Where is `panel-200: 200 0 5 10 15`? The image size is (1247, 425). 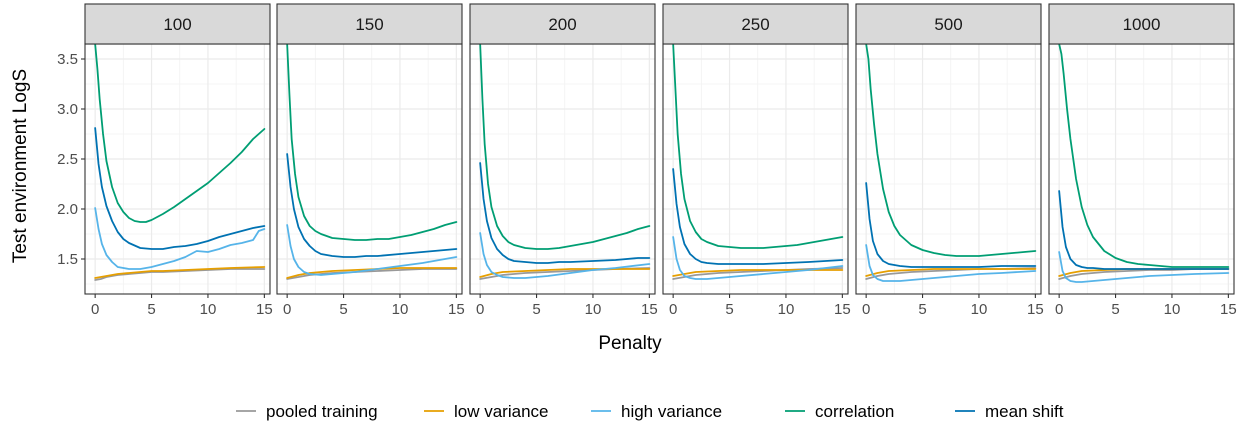
panel-200: 200 0 5 10 15 is located at coordinates (563, 160).